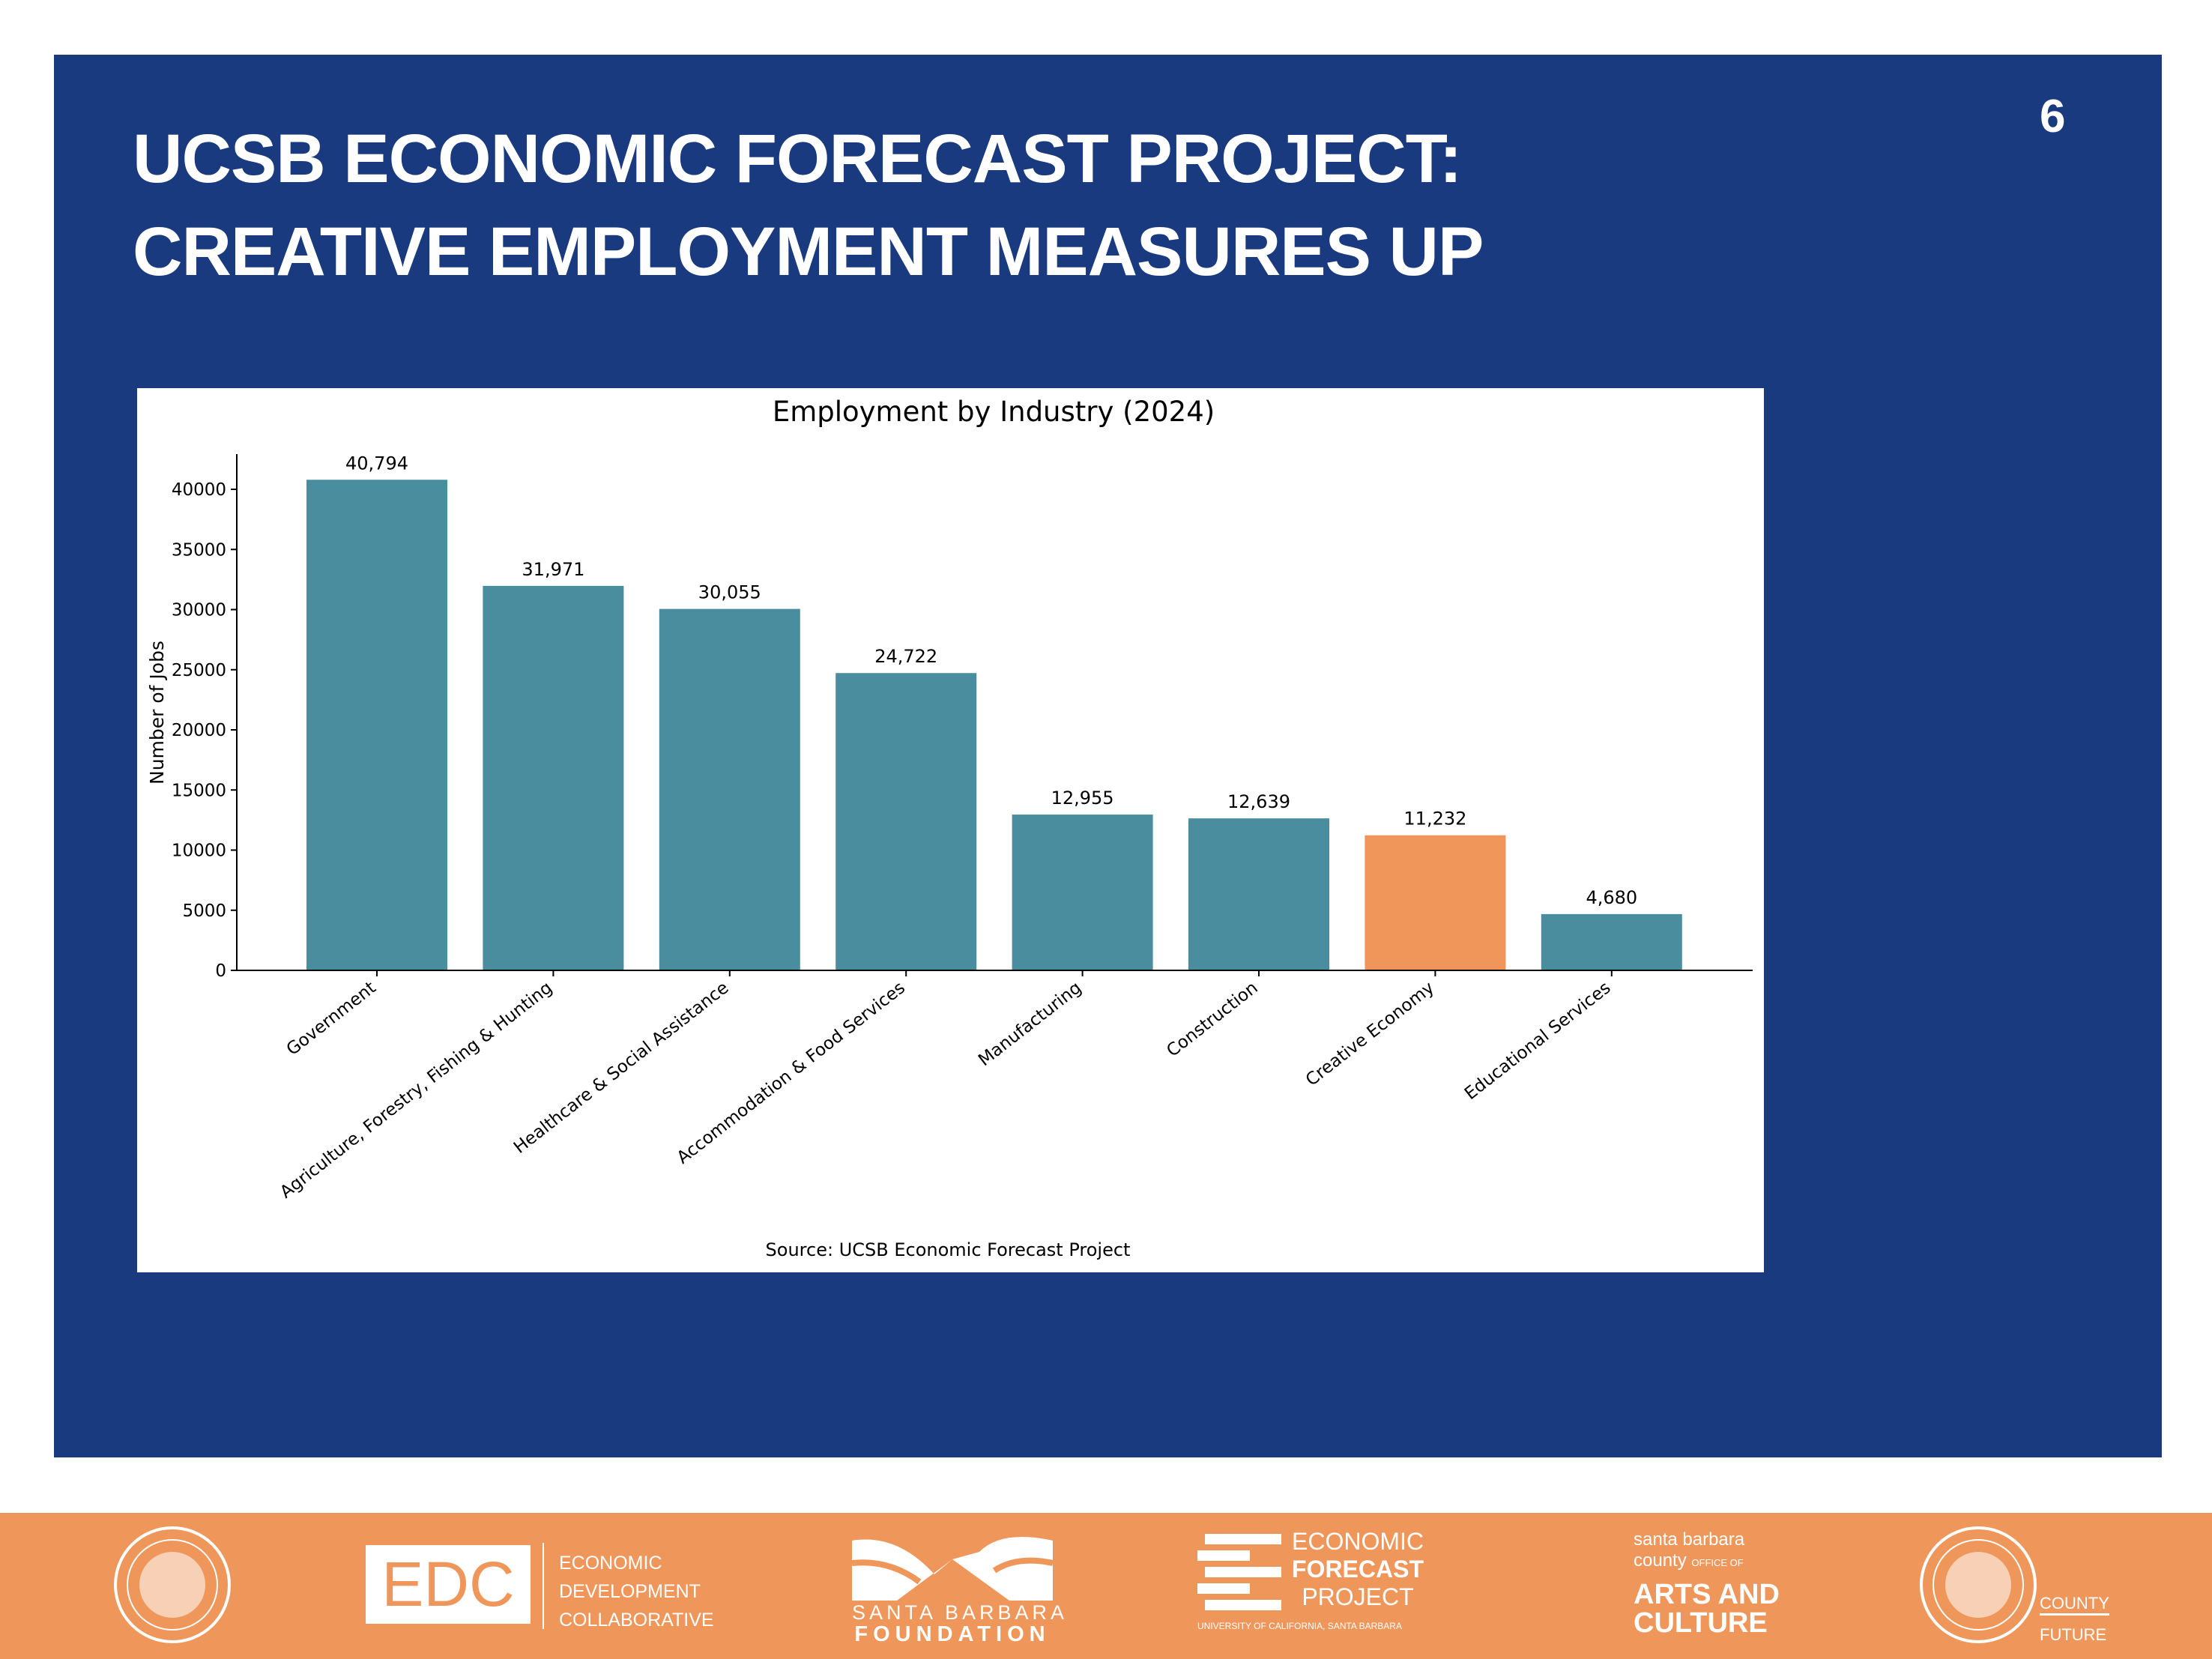 Image resolution: width=2212 pixels, height=1659 pixels. I want to click on edc-line: ECONOMIC, so click(610, 1564).